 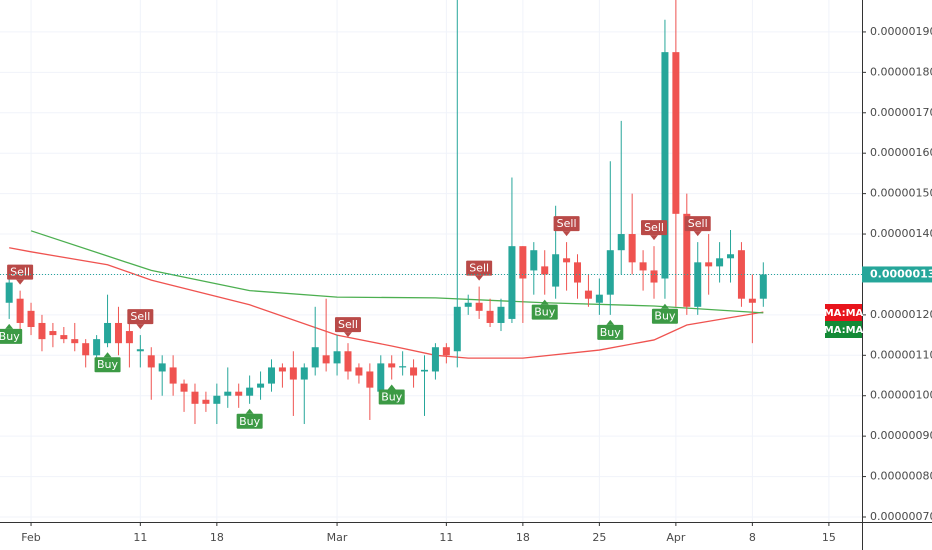 I want to click on y-tick-label: 0.00000140, so click(x=901, y=233).